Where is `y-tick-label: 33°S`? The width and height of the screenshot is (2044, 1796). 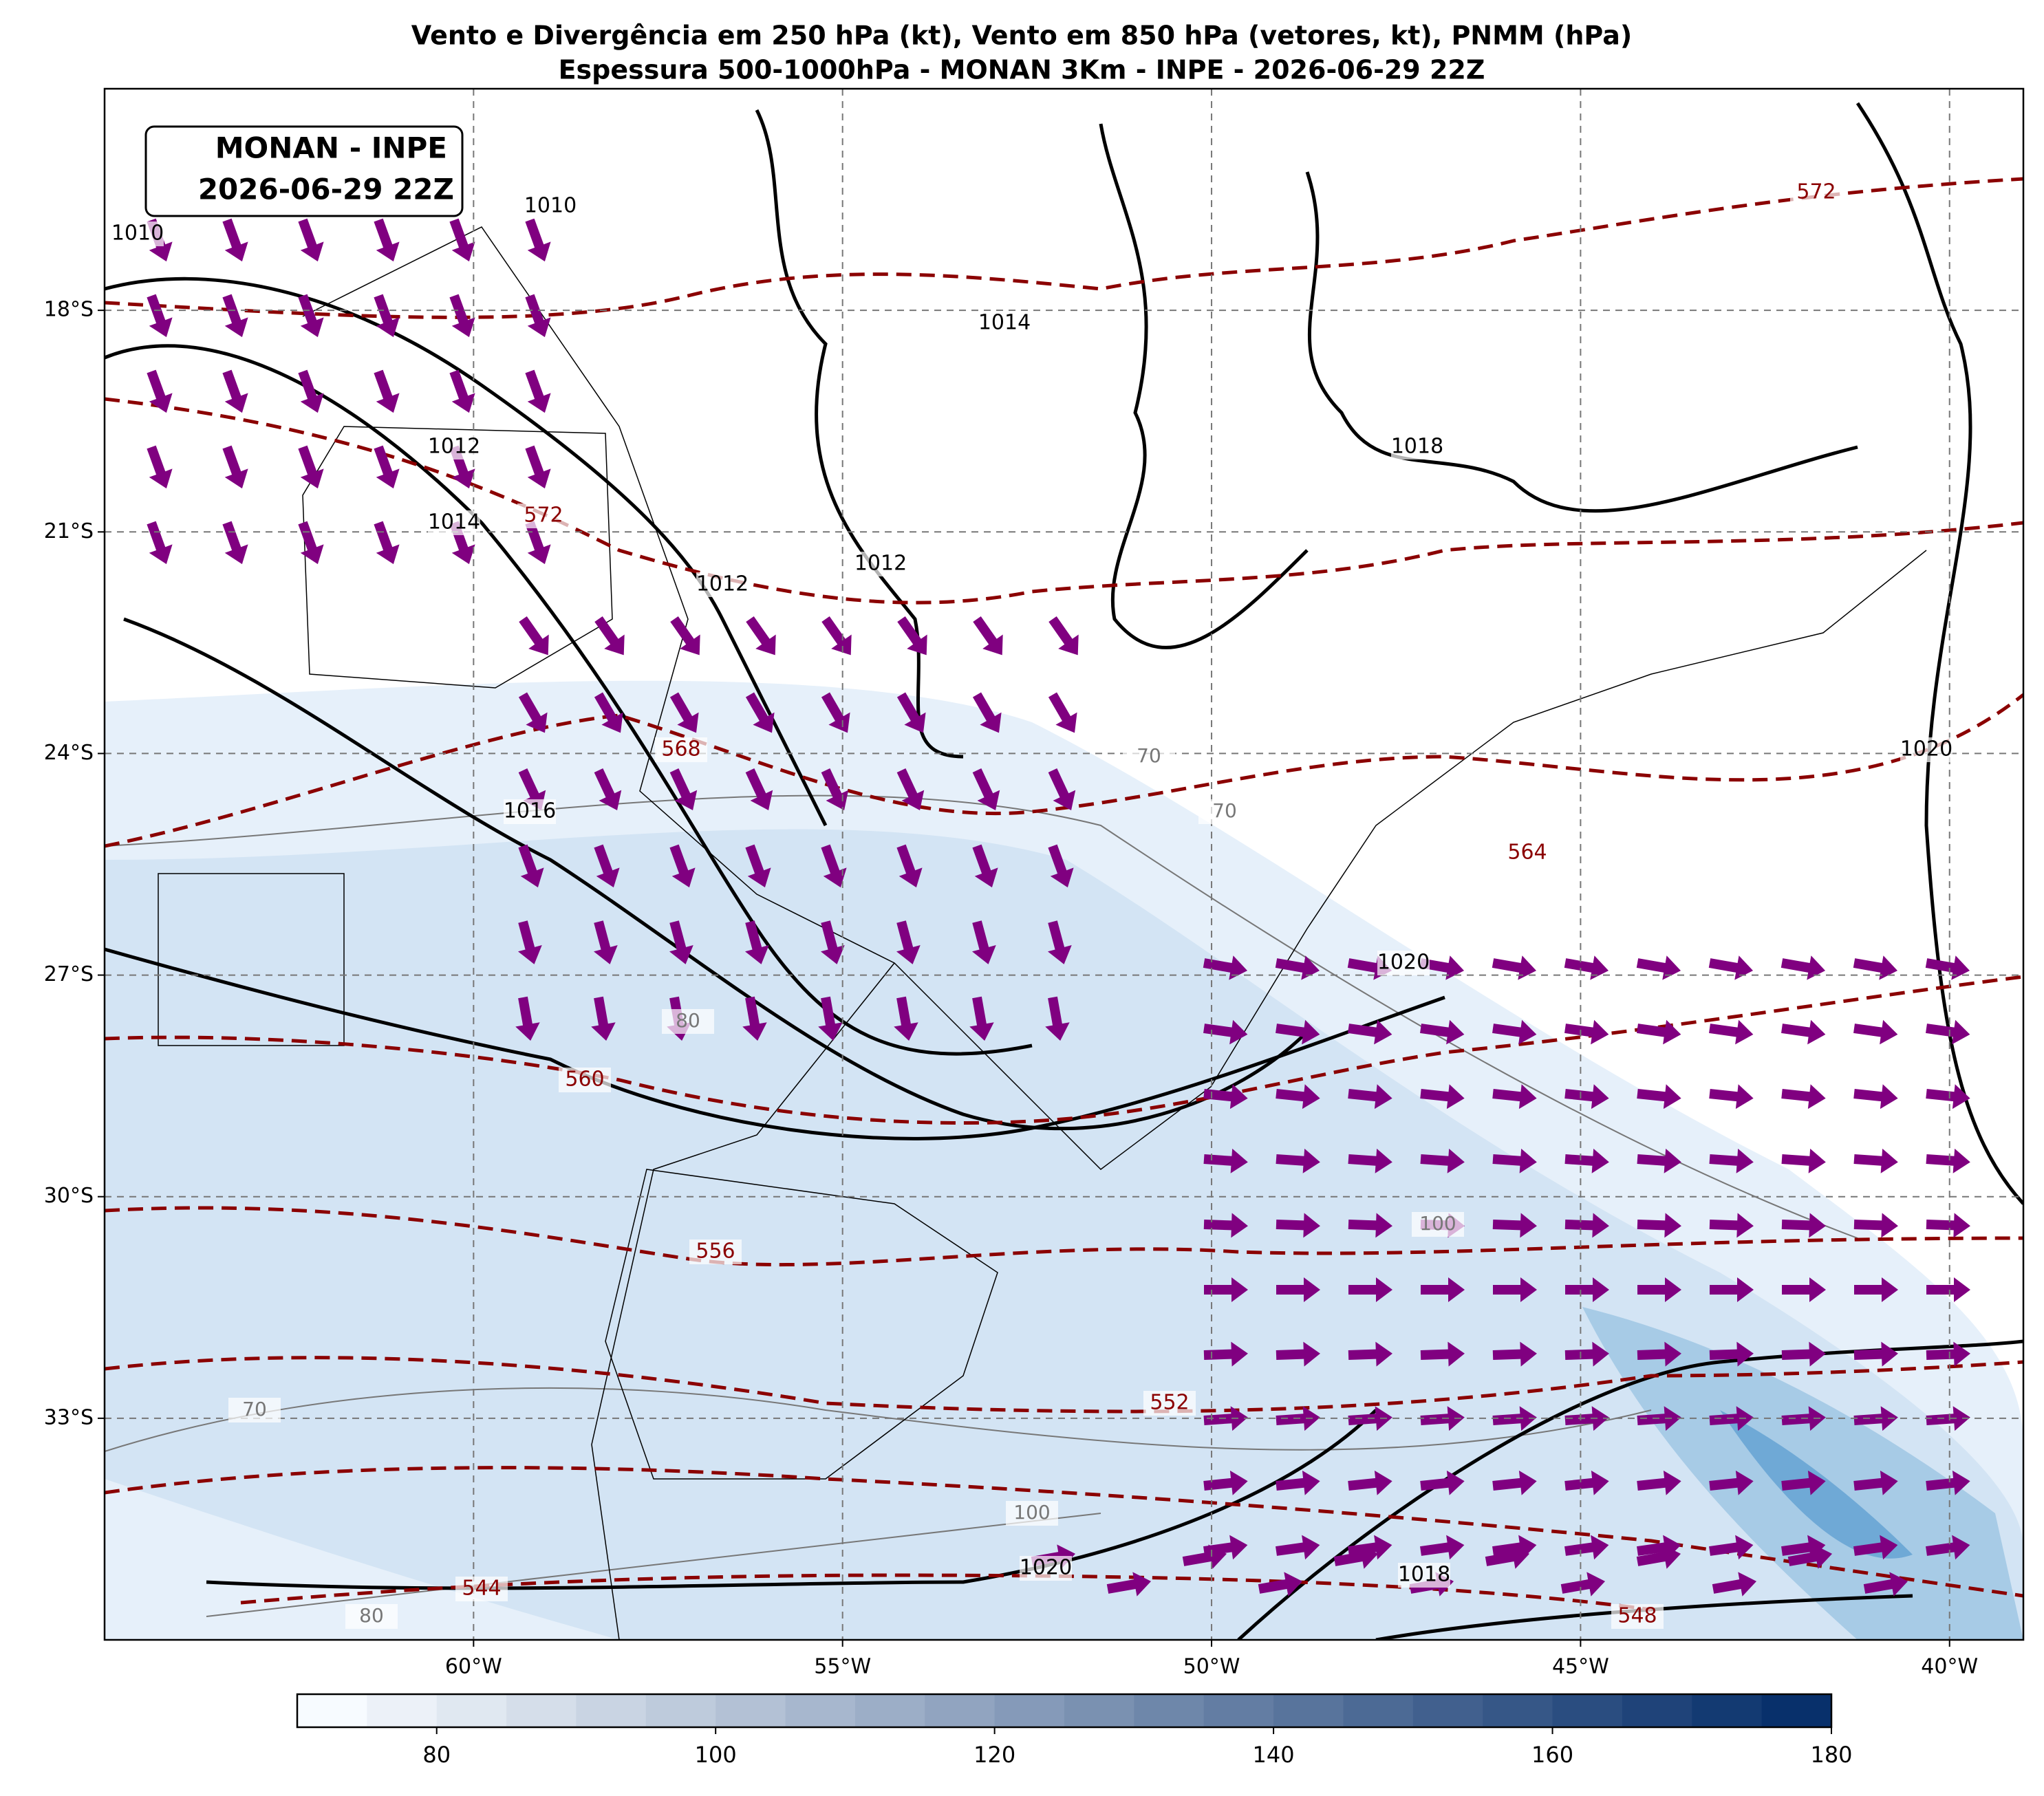
y-tick-label: 33°S is located at coordinates (69, 1417).